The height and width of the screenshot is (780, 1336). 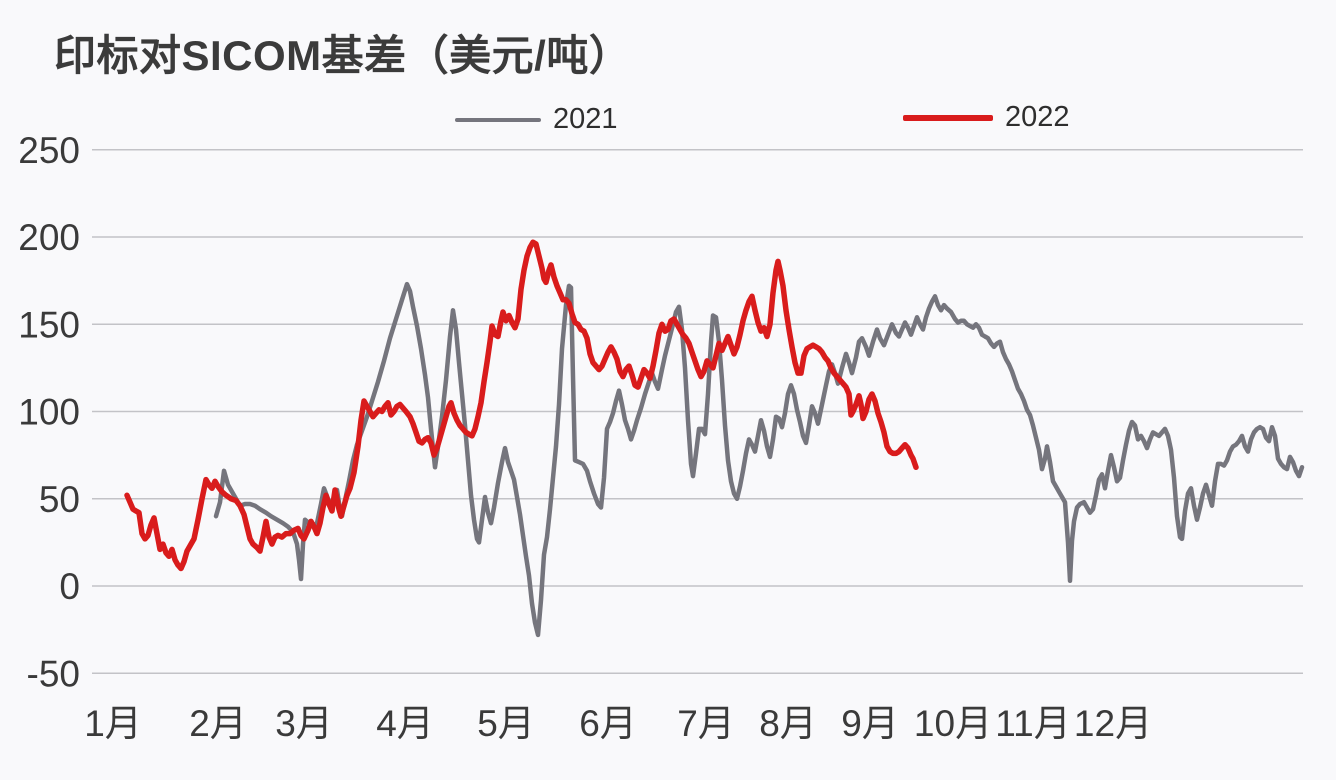 I want to click on y-tick-label: 150, so click(x=49, y=324).